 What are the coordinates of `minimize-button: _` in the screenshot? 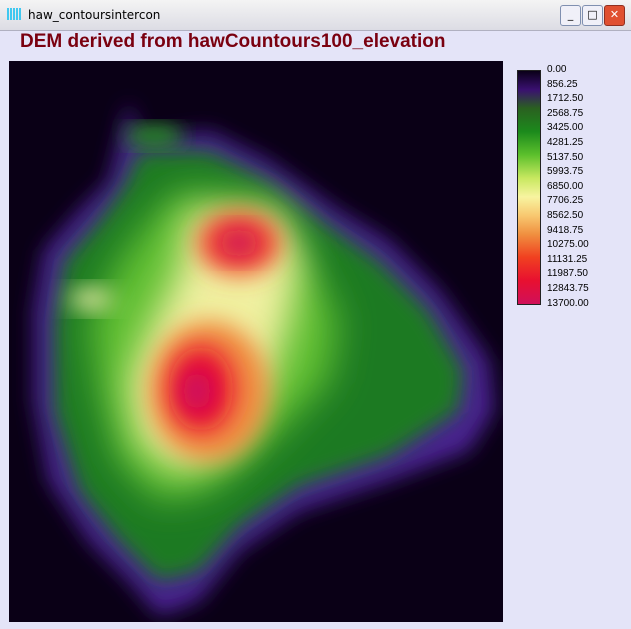 It's located at (570, 15).